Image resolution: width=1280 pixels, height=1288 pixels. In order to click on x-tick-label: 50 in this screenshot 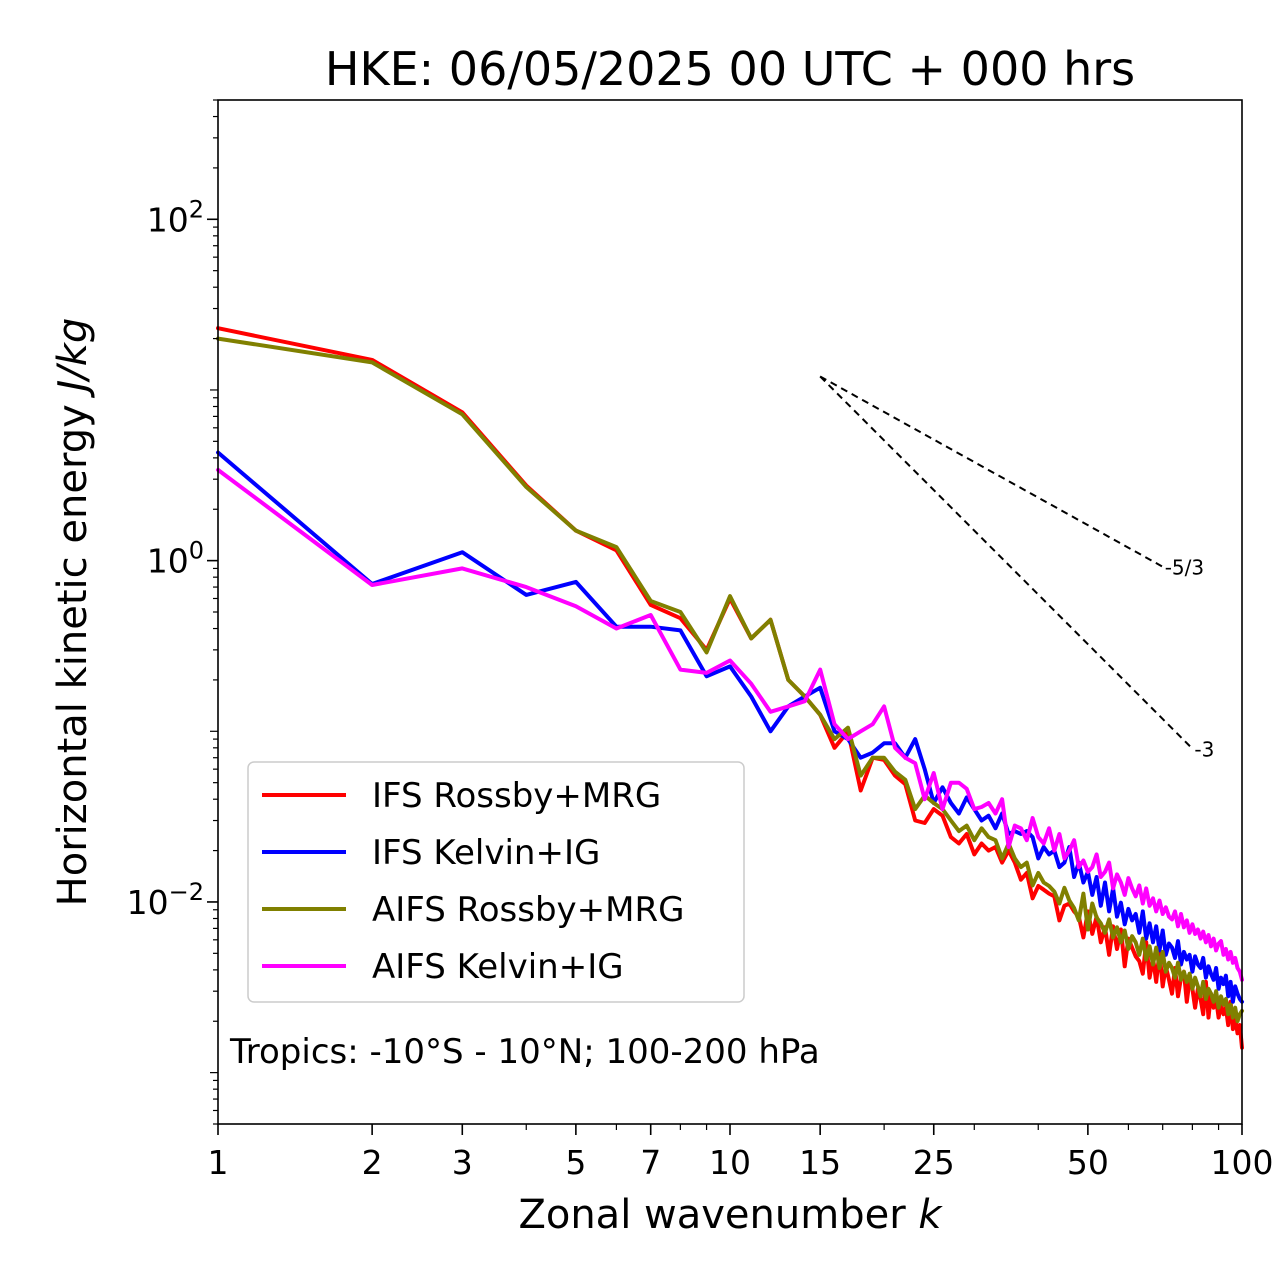, I will do `click(1088, 1162)`.